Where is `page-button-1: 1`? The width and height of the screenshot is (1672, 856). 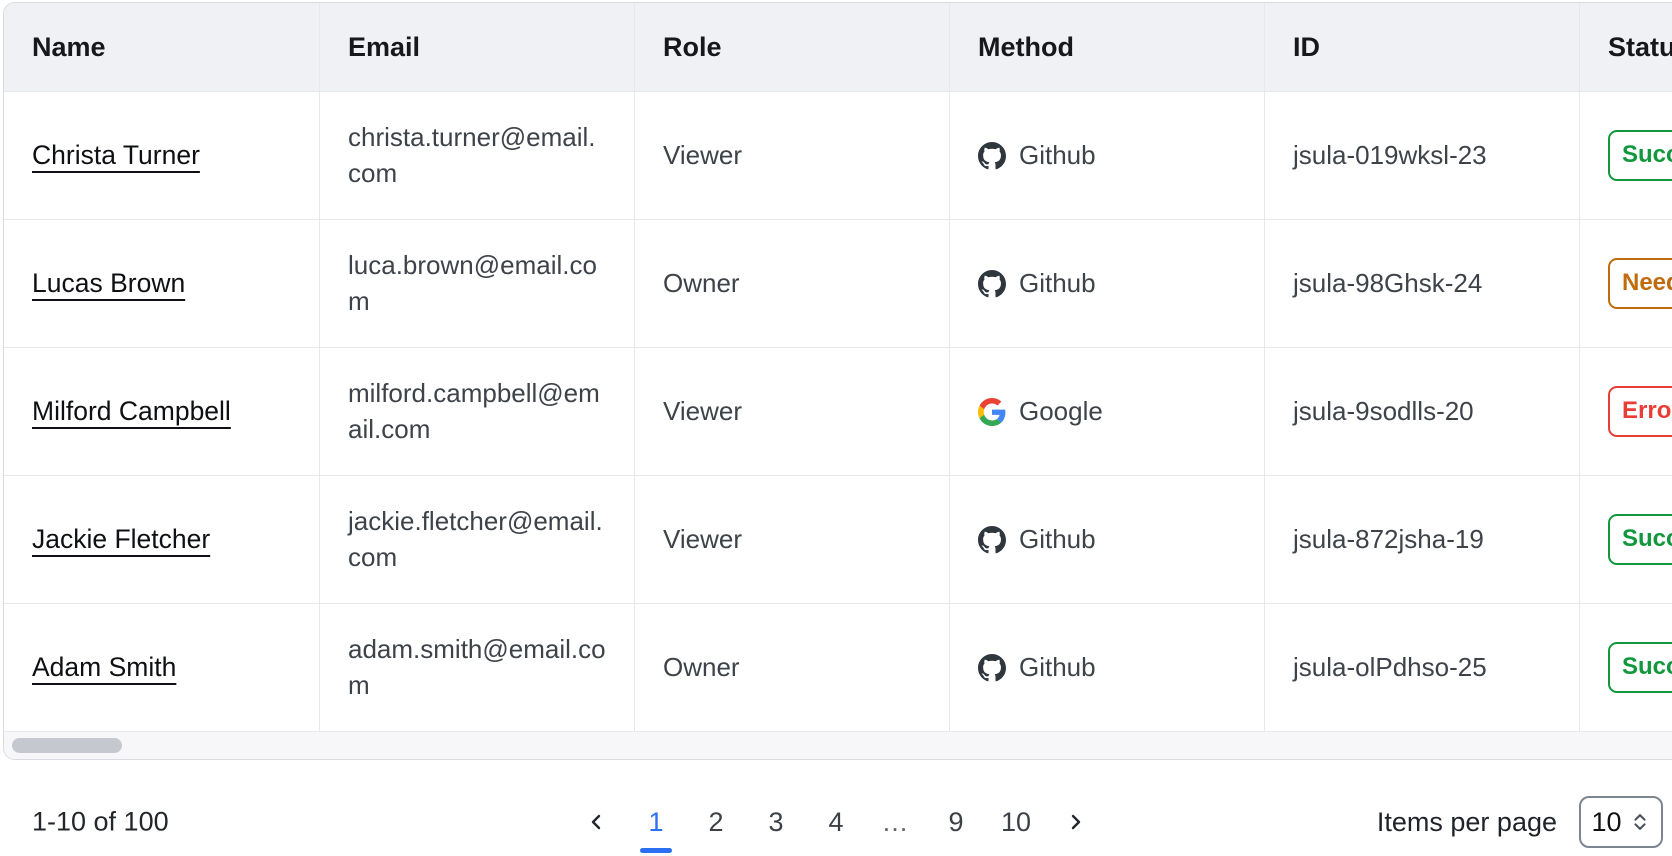
page-button-1: 1 is located at coordinates (656, 826).